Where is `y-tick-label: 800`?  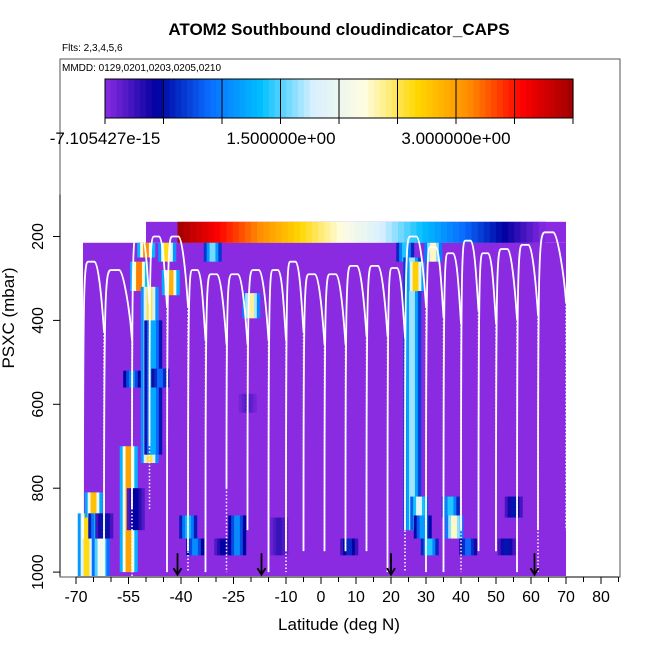
y-tick-label: 800 is located at coordinates (38, 488).